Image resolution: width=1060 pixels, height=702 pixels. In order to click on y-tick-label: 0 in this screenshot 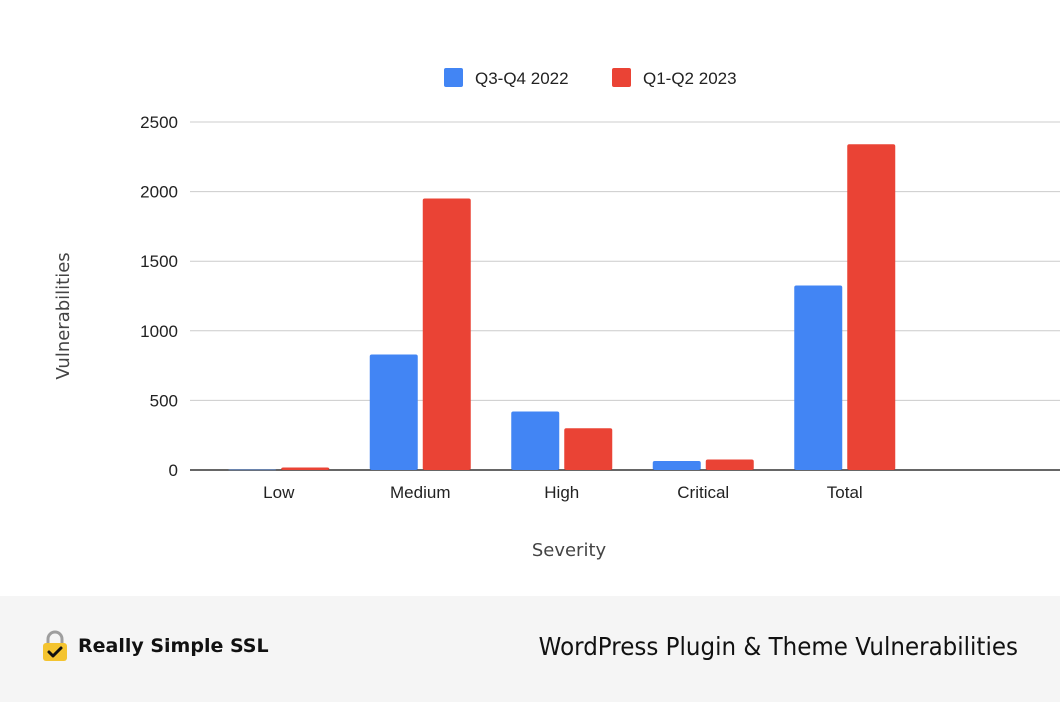, I will do `click(173, 470)`.